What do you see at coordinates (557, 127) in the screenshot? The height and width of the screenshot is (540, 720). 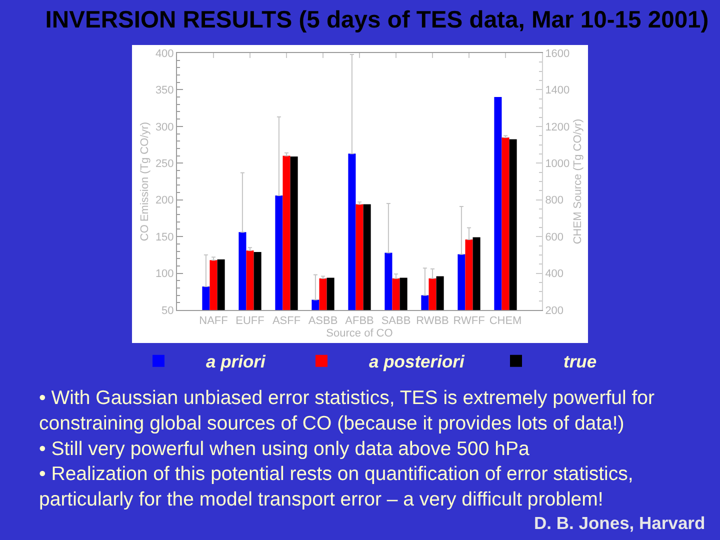 I see `y2-tick-label: 1200` at bounding box center [557, 127].